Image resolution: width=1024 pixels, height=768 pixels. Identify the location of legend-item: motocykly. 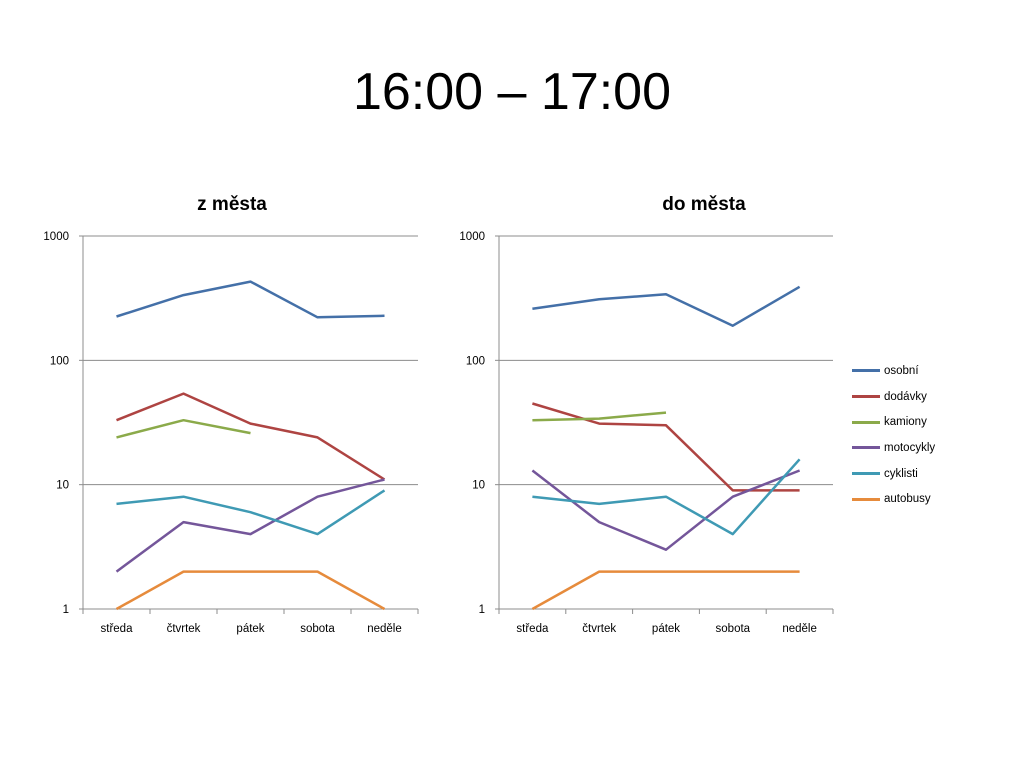
(893, 448).